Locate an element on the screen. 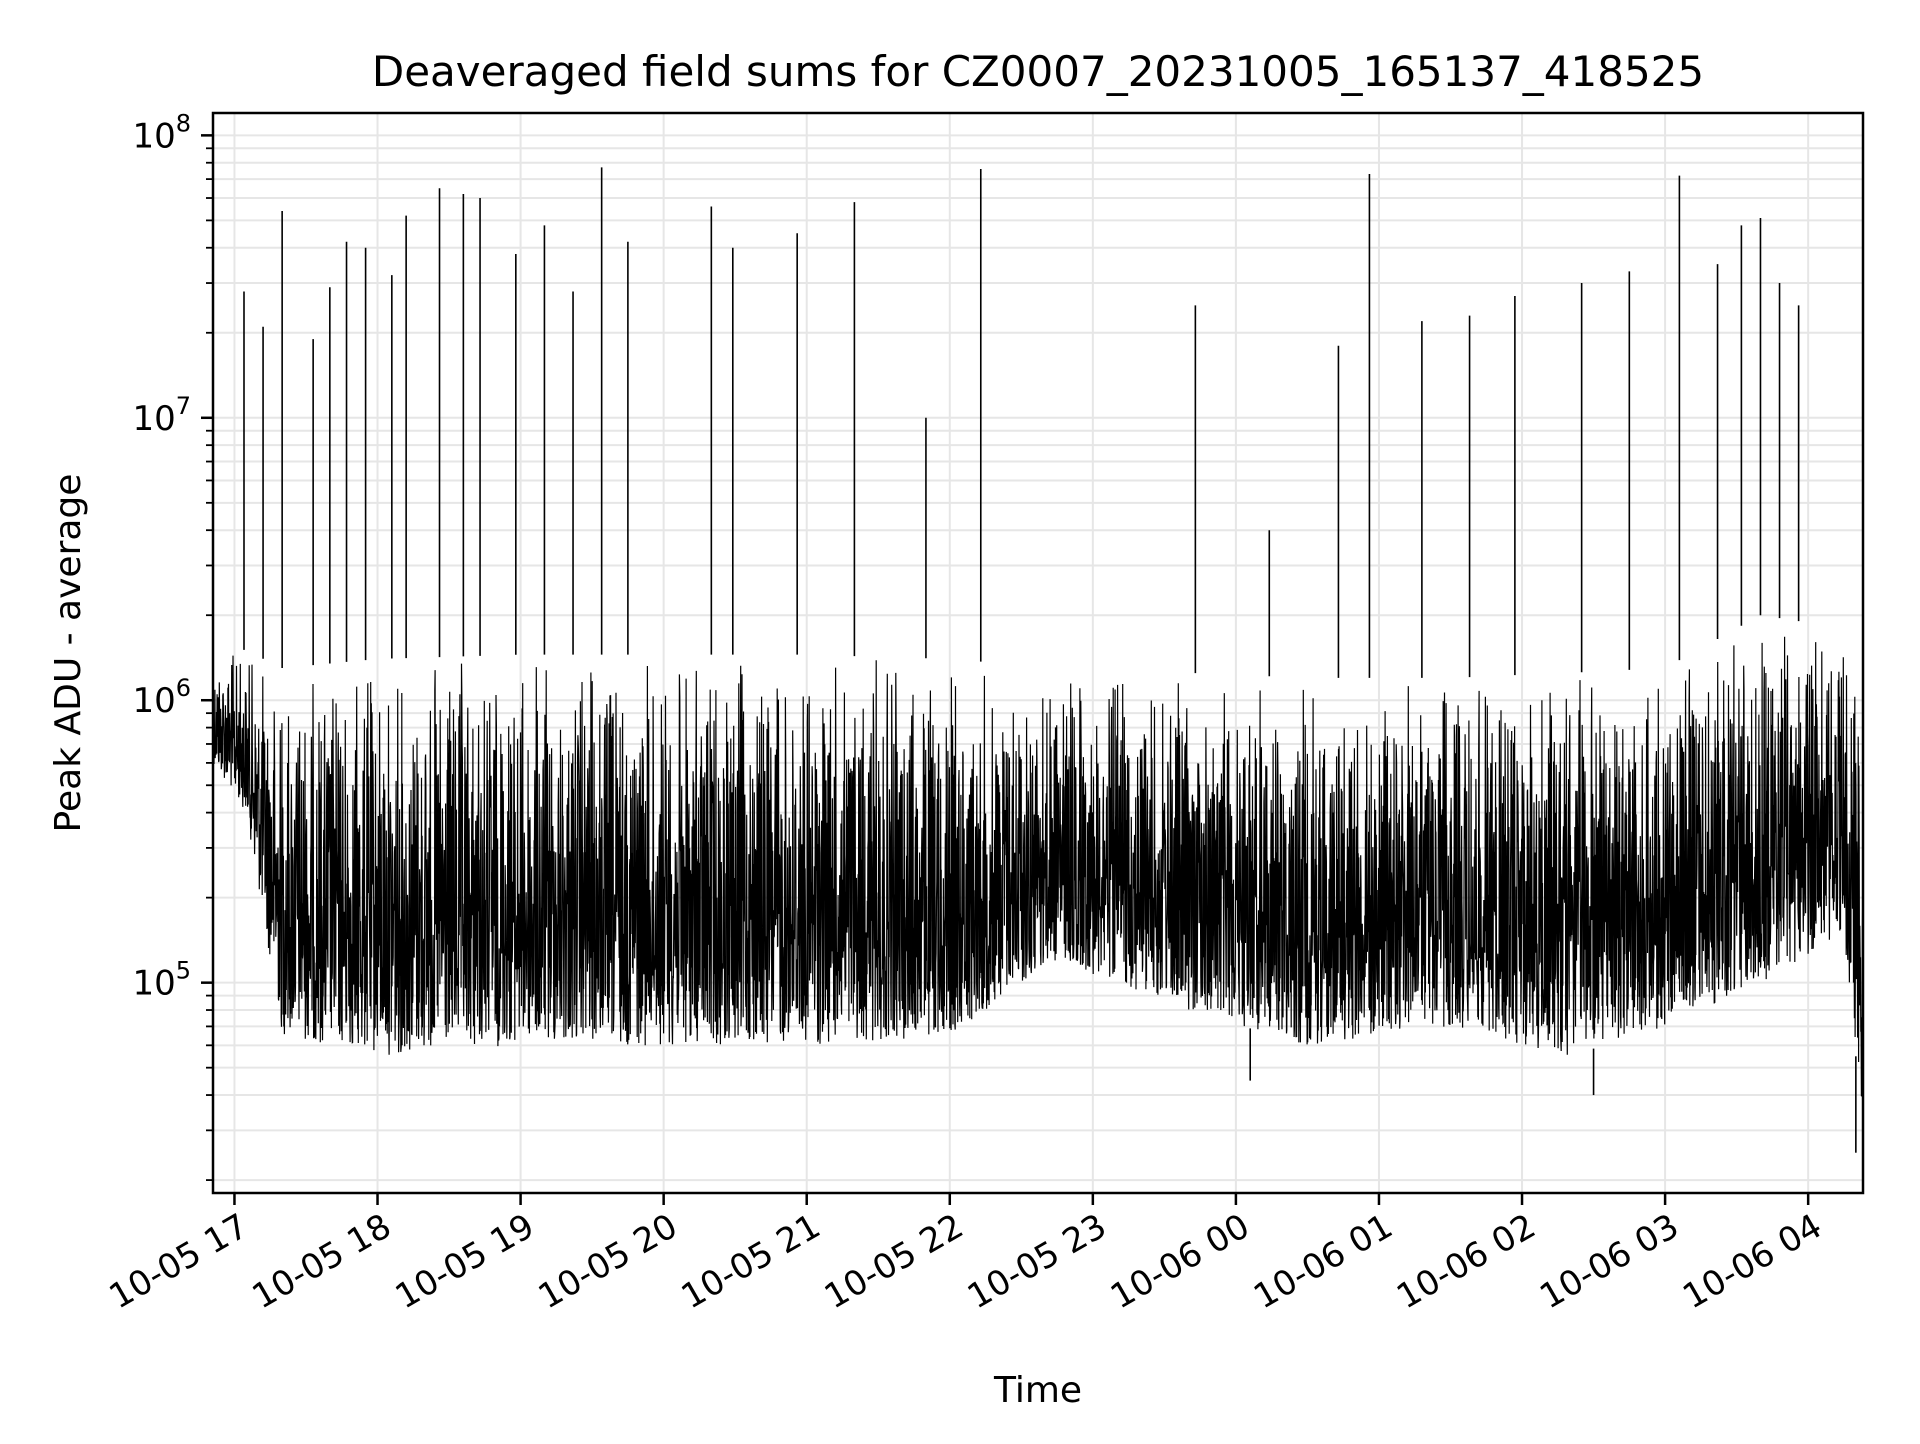 This screenshot has height=1444, width=1920. y-tick-label: 10⁷ is located at coordinates (161, 415).